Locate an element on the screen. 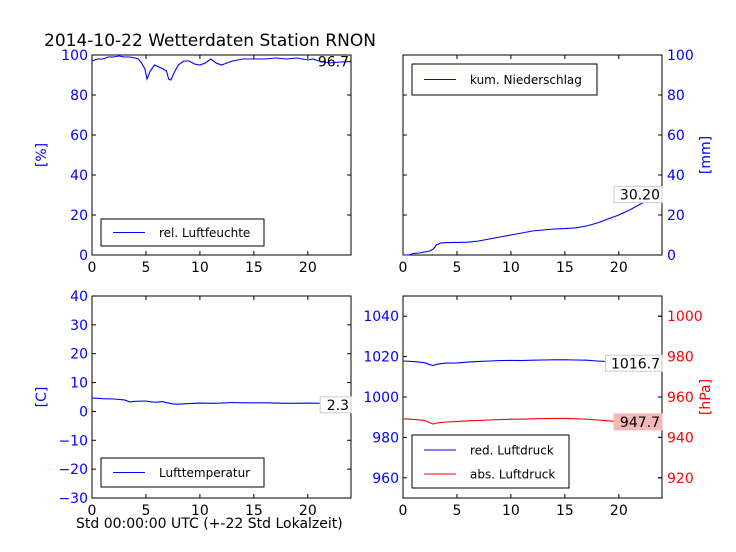  temperature-x-tick-label: 0 is located at coordinates (92, 511).